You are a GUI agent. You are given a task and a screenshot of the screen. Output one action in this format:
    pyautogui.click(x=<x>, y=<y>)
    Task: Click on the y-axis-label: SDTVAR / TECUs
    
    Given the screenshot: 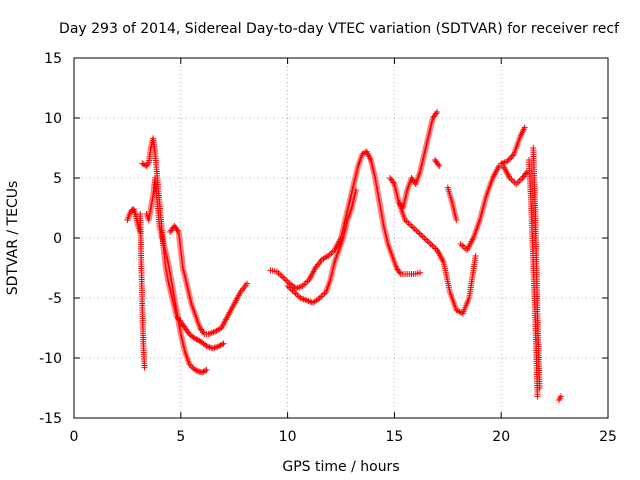 What is the action you would take?
    pyautogui.click(x=13, y=238)
    